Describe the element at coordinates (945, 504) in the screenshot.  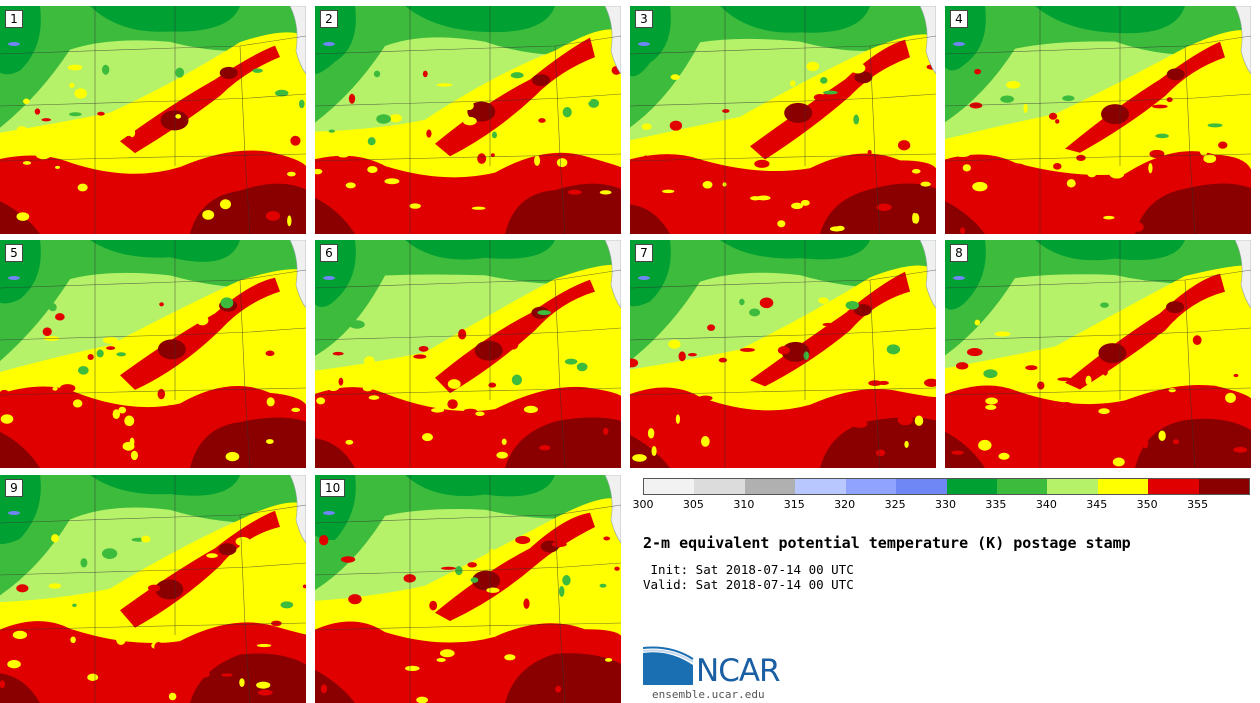
I see `colorbar-tick-label: 330` at that location.